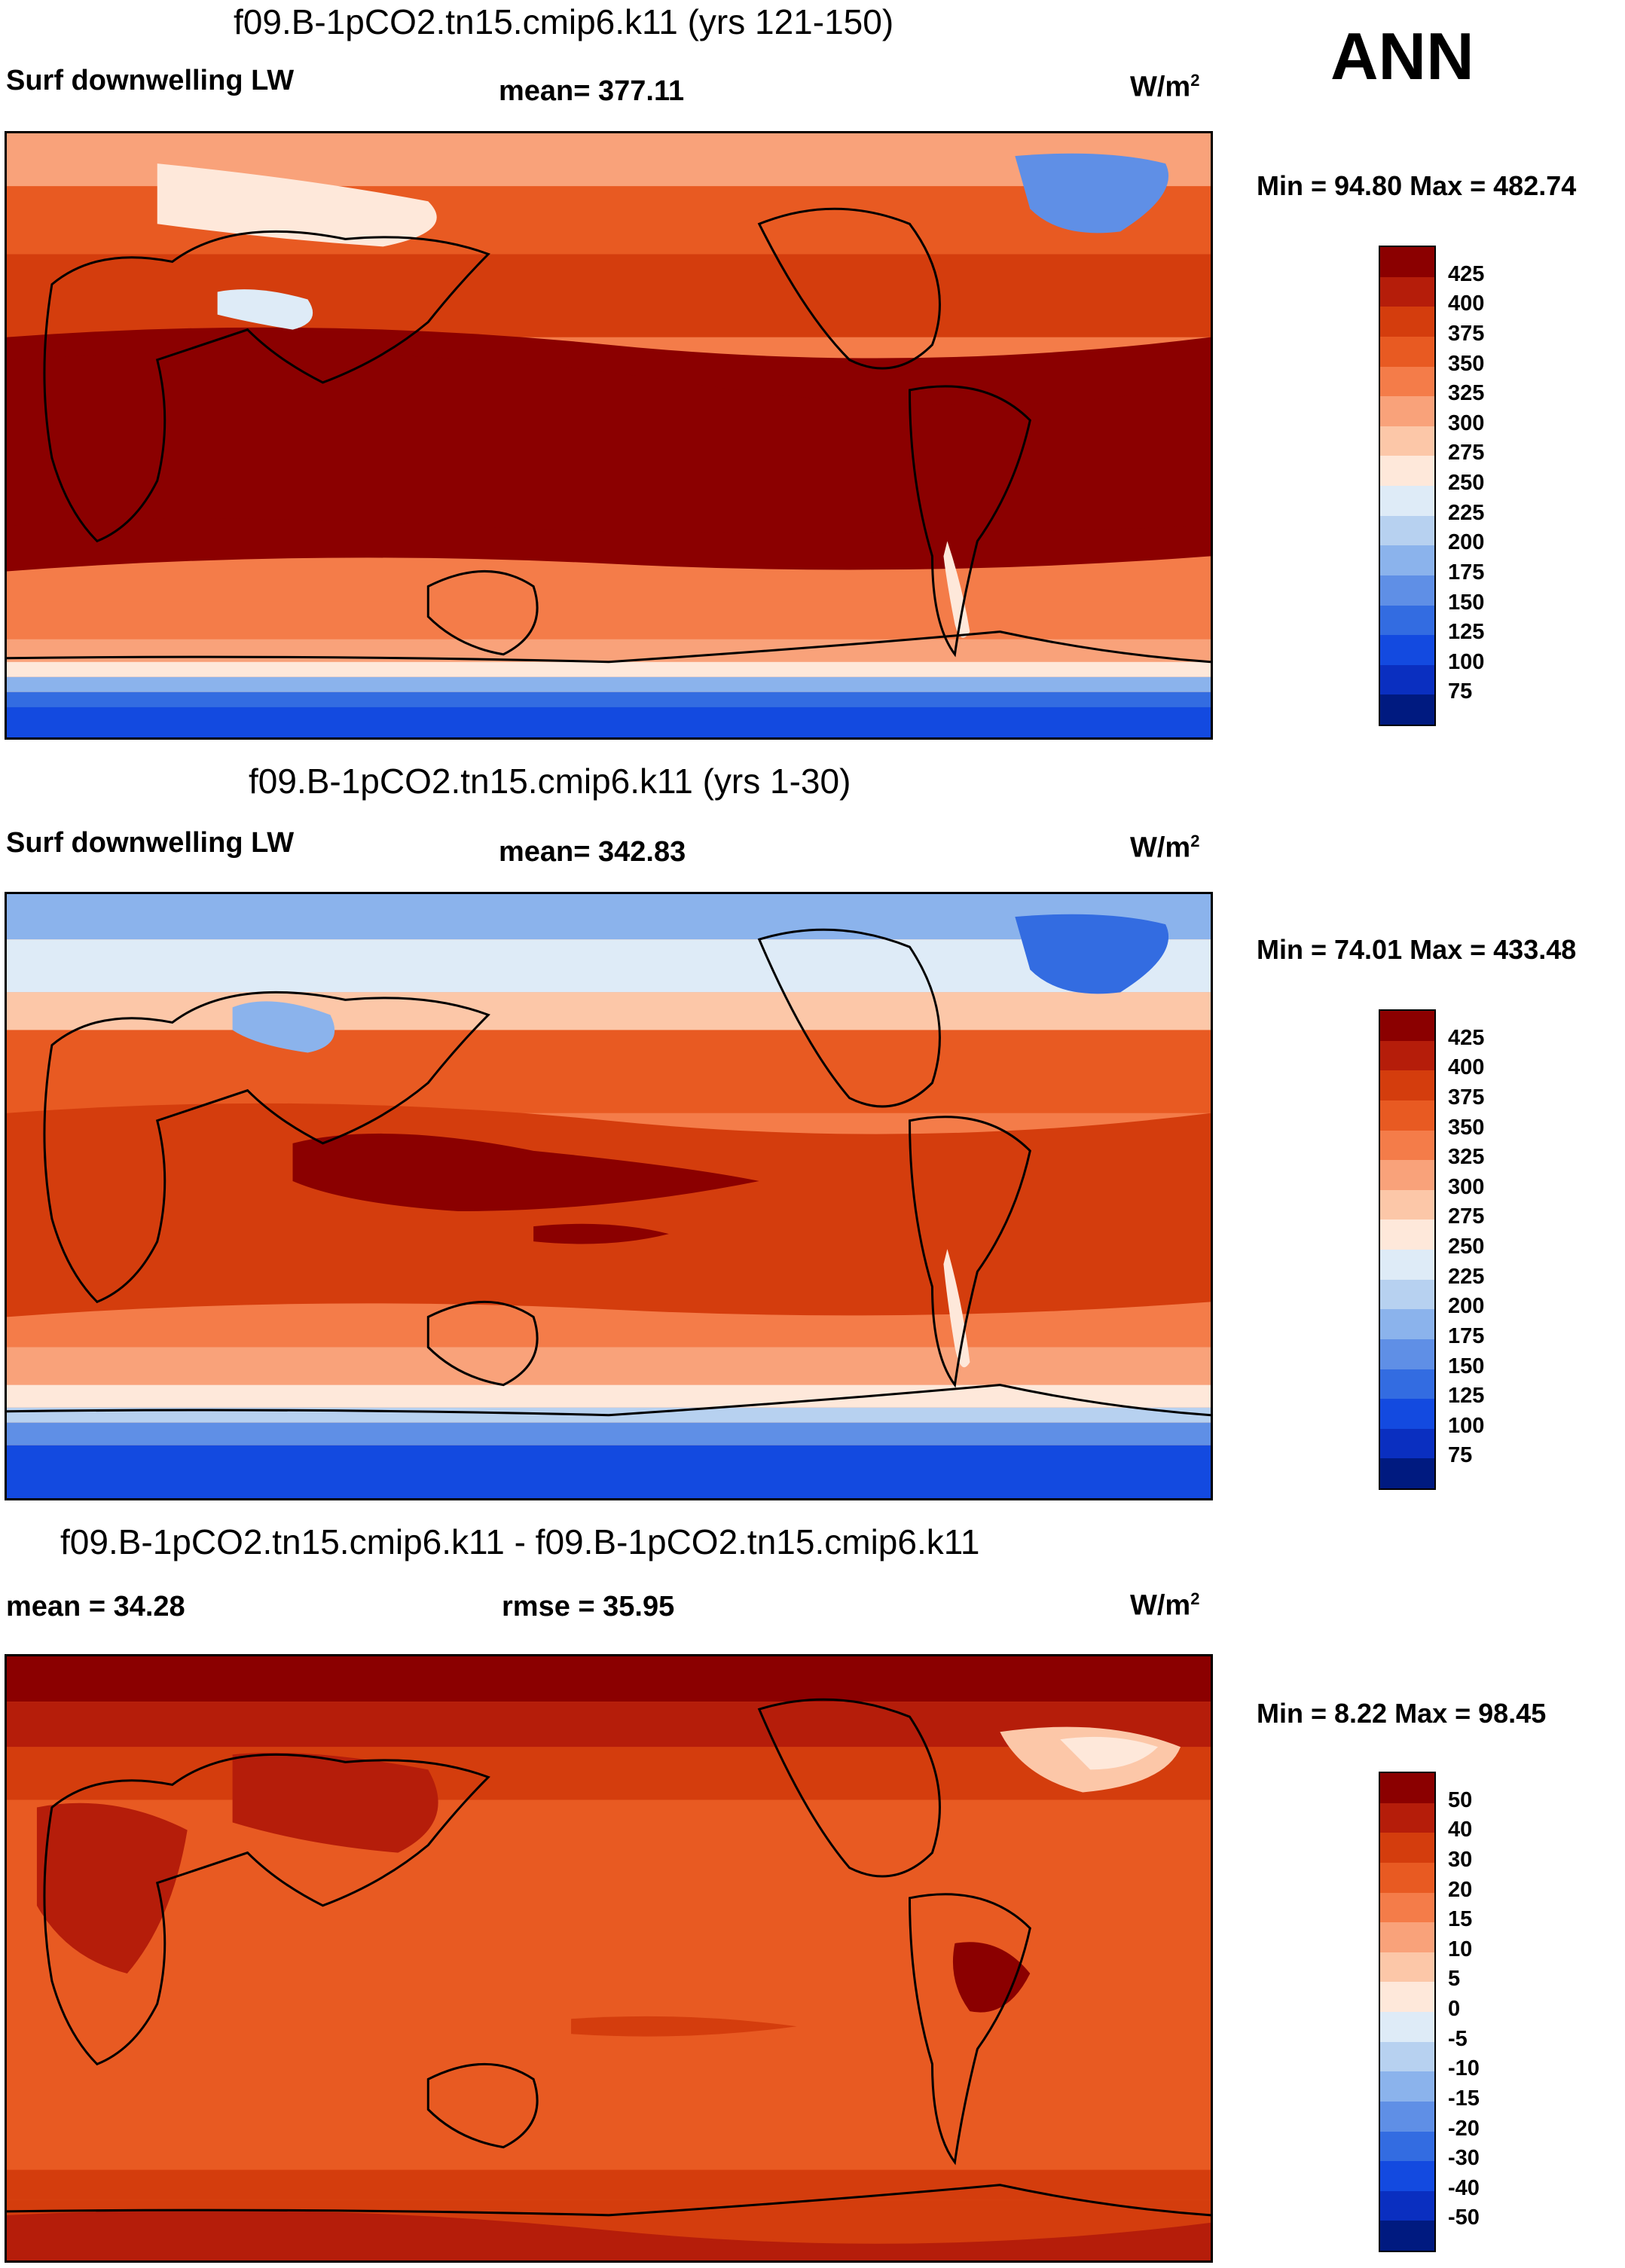 Image resolution: width=1625 pixels, height=2268 pixels. I want to click on panel-2-colorbar, so click(1407, 1250).